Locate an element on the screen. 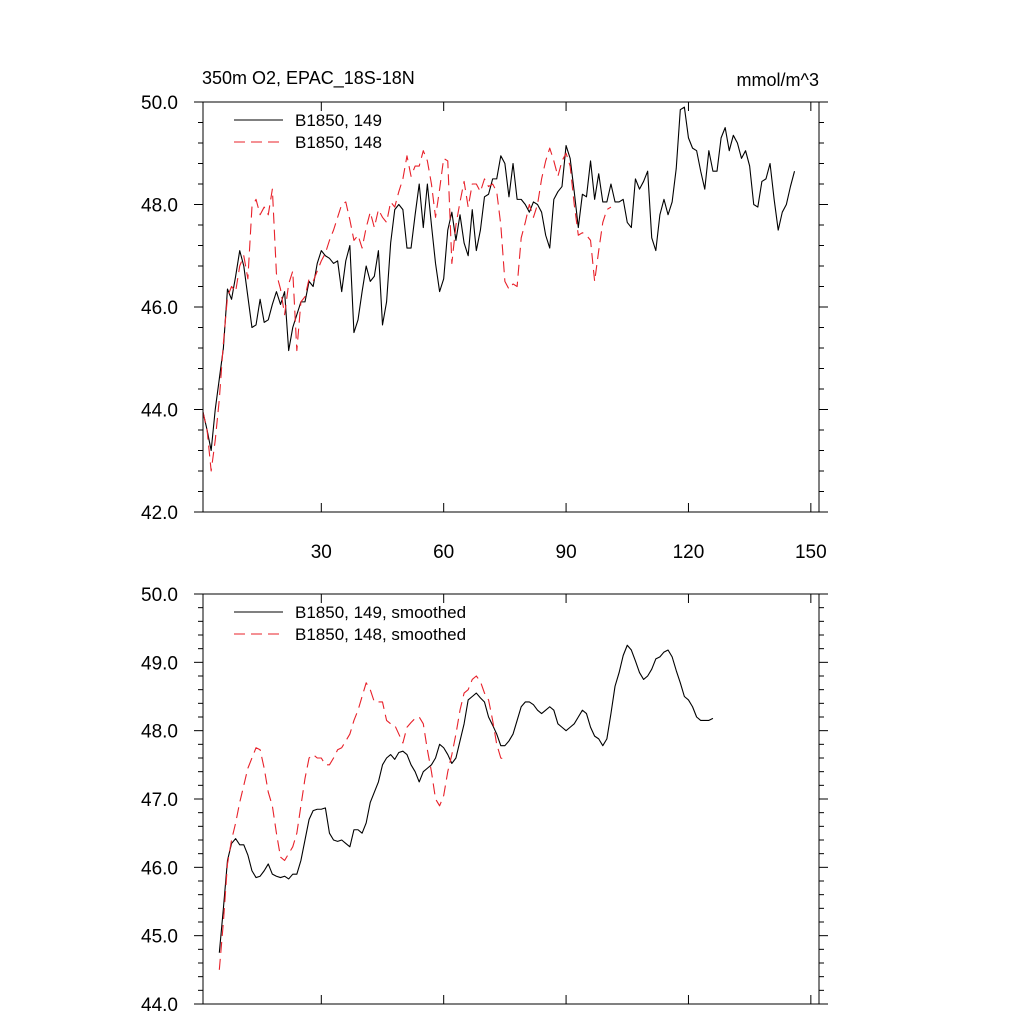 The width and height of the screenshot is (1024, 1024). y-tick-label: 42.0 is located at coordinates (159, 513).